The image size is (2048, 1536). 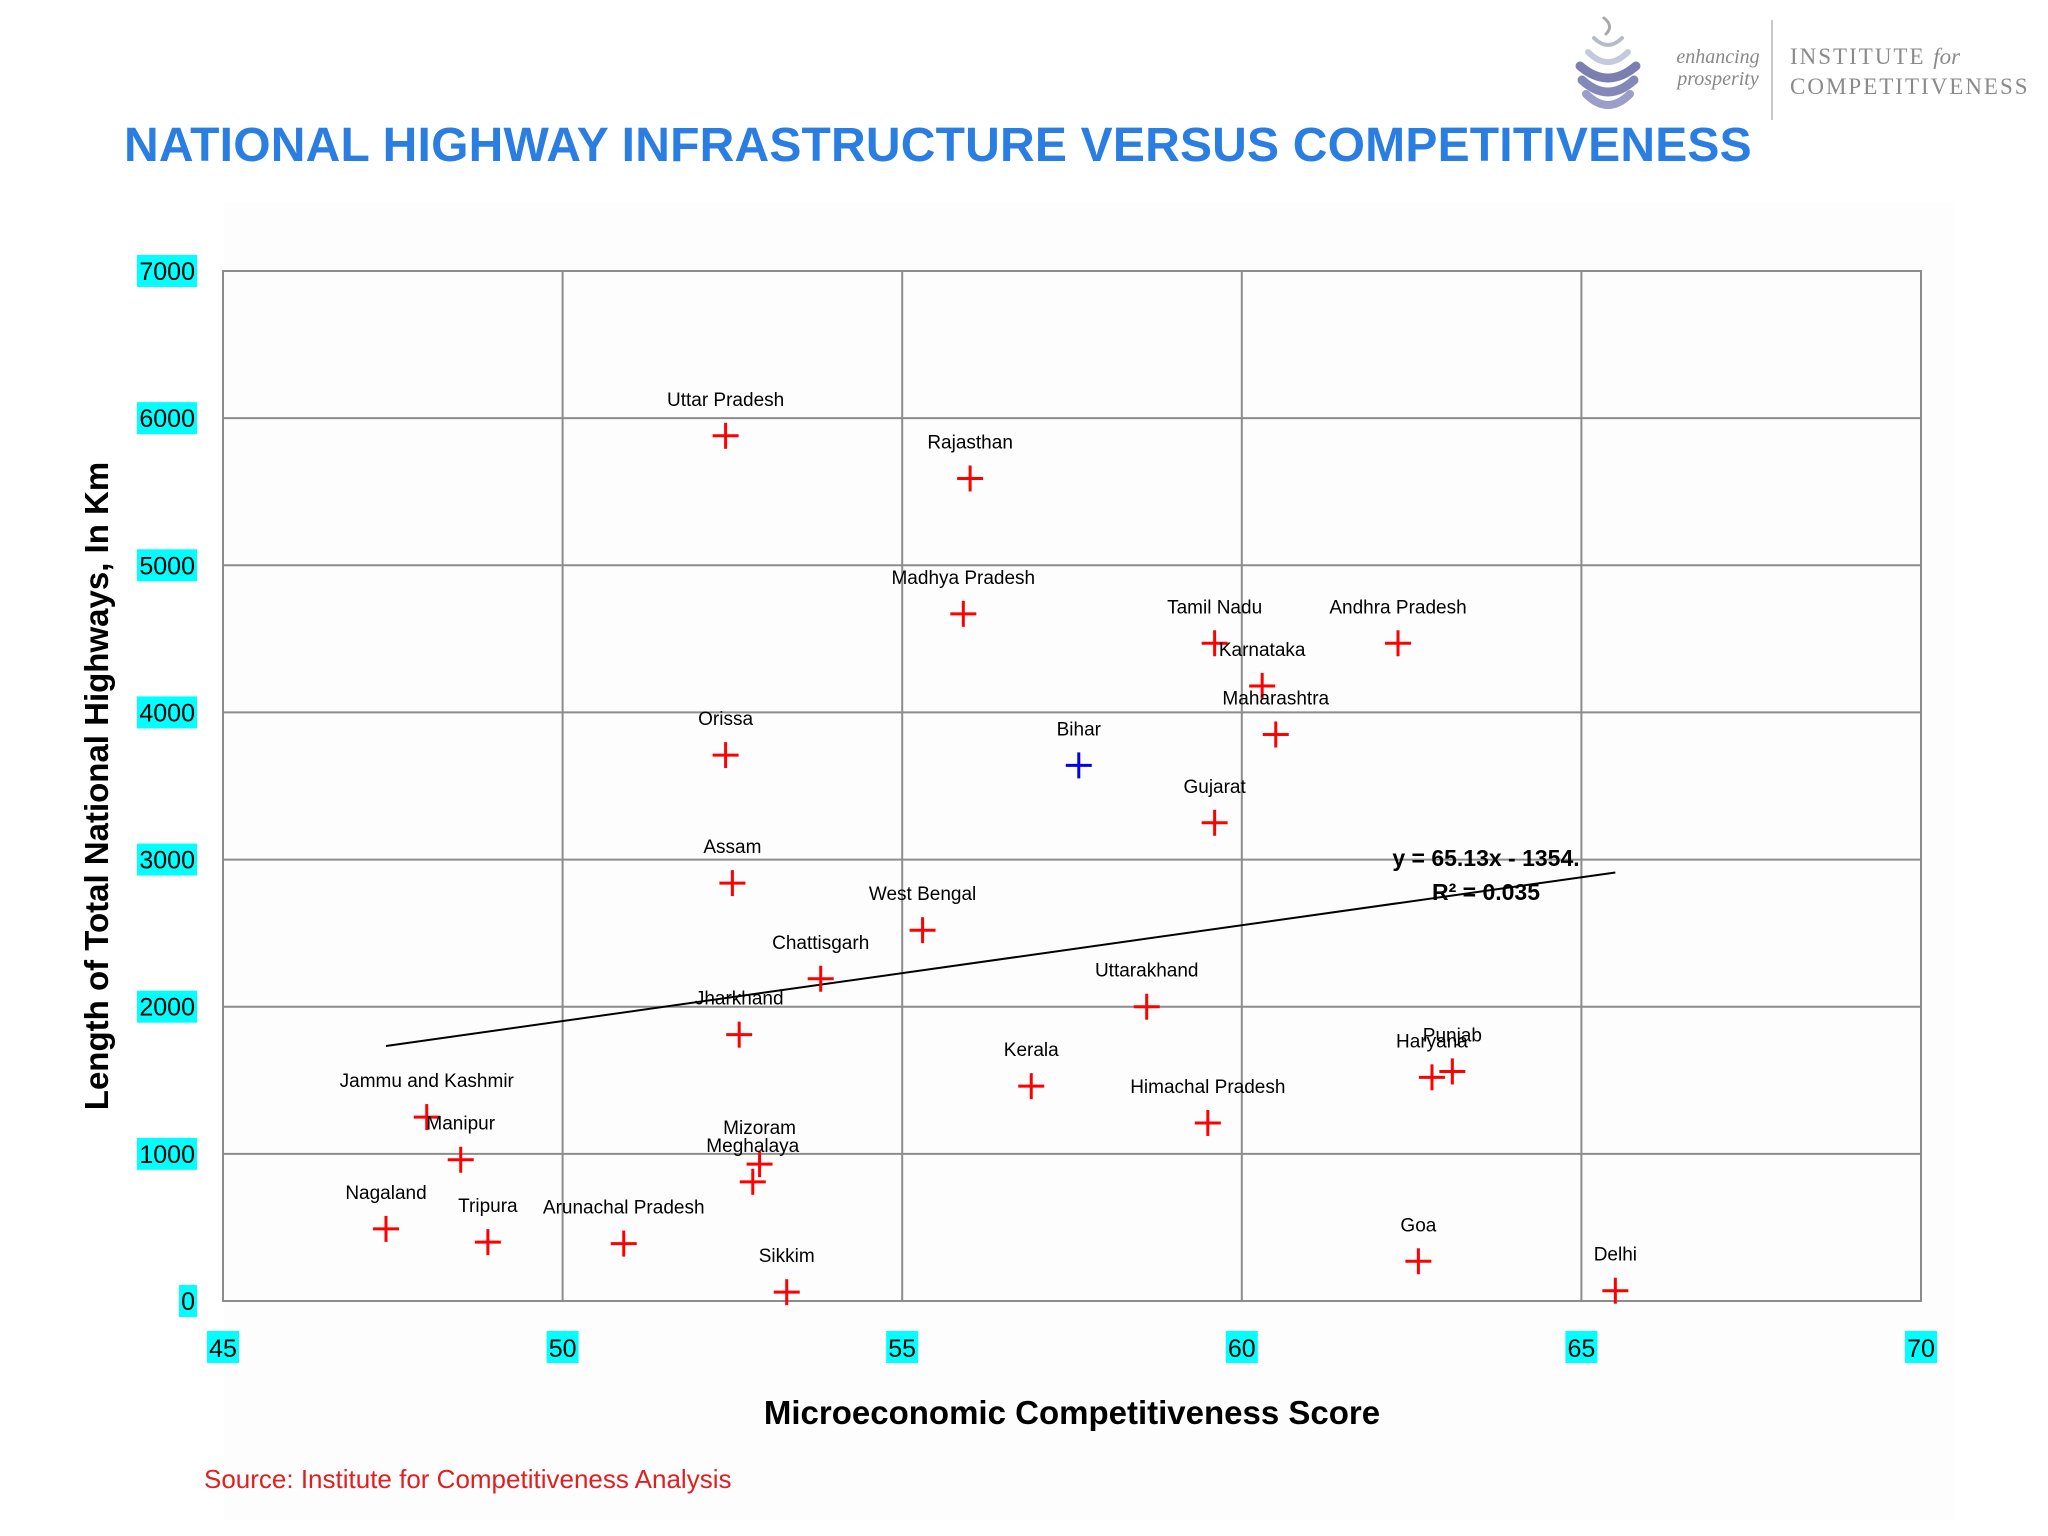 What do you see at coordinates (1608, 62) in the screenshot?
I see `flame-logo-icon` at bounding box center [1608, 62].